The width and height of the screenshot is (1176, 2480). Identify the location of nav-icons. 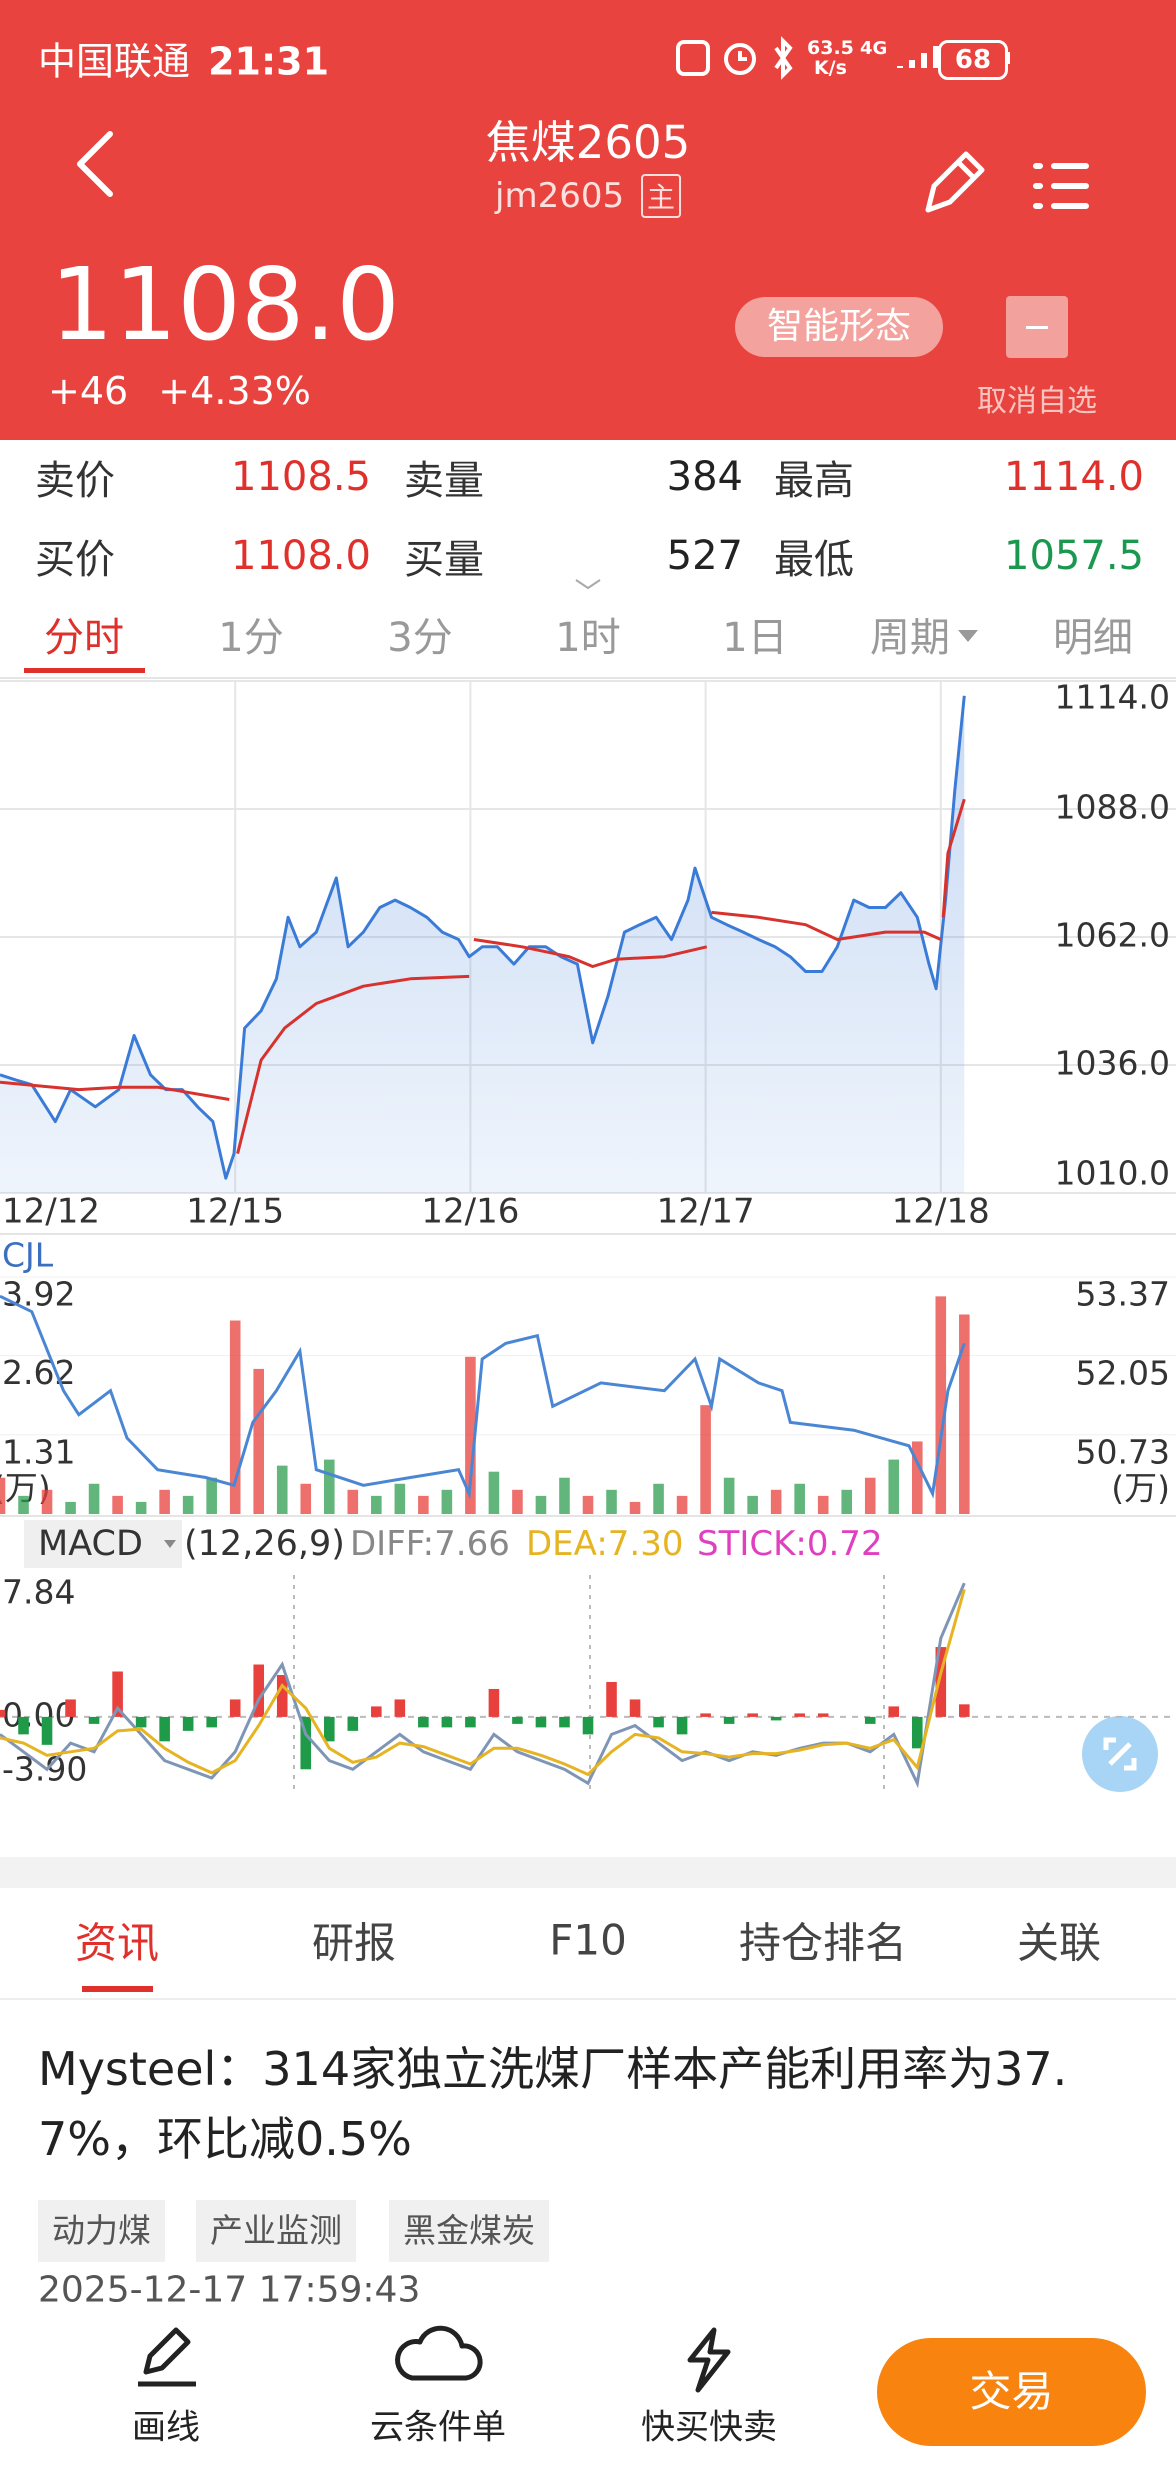
(434, 2359).